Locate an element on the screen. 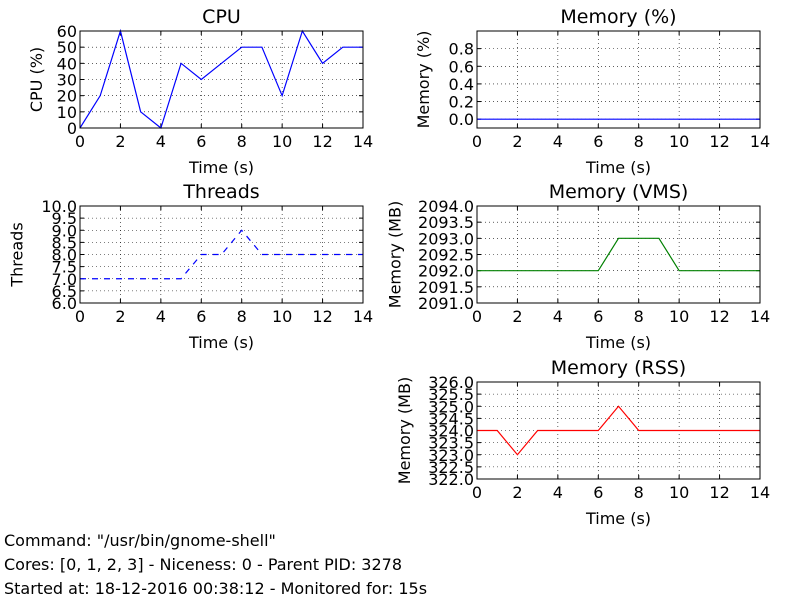  y-tick-label: 2092.5 is located at coordinates (446, 255).